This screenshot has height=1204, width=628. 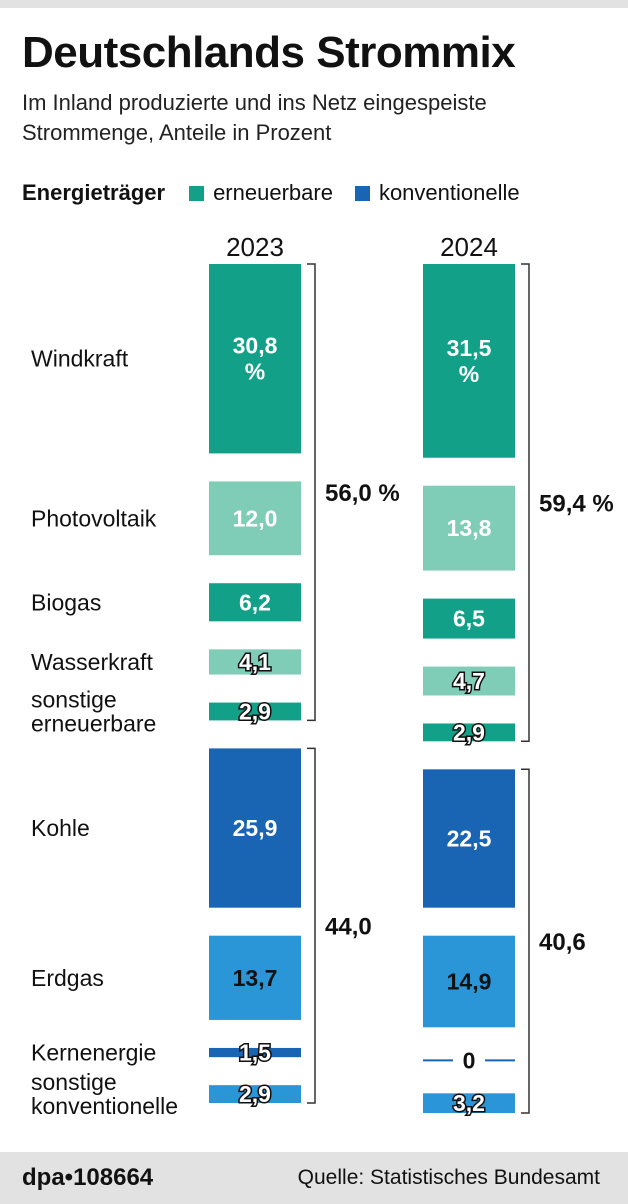 I want to click on value-label-2023-wasserkraft: 4,1, so click(x=255, y=662).